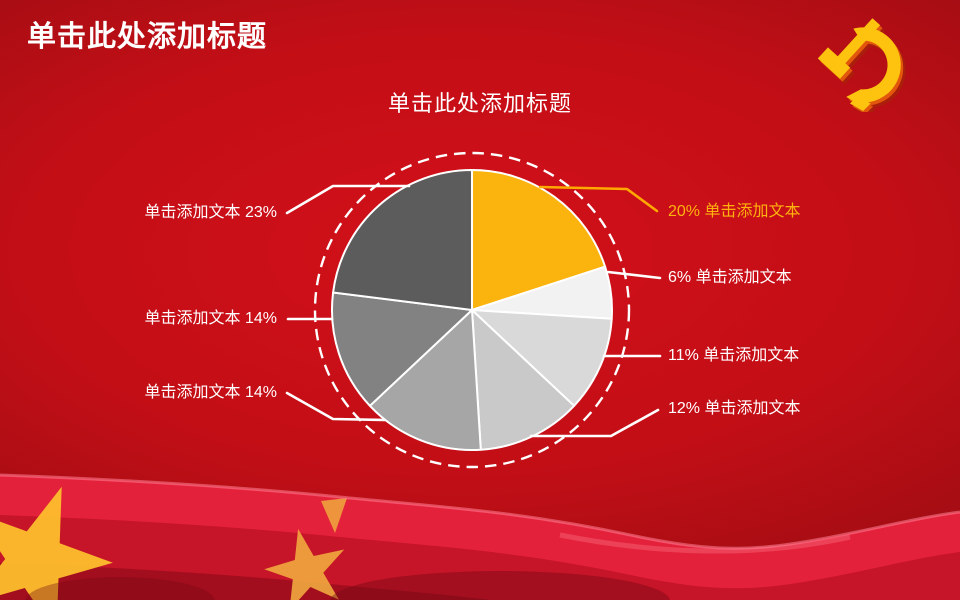  I want to click on pie-label-14-left: 单击添加文本 14%, so click(210, 318).